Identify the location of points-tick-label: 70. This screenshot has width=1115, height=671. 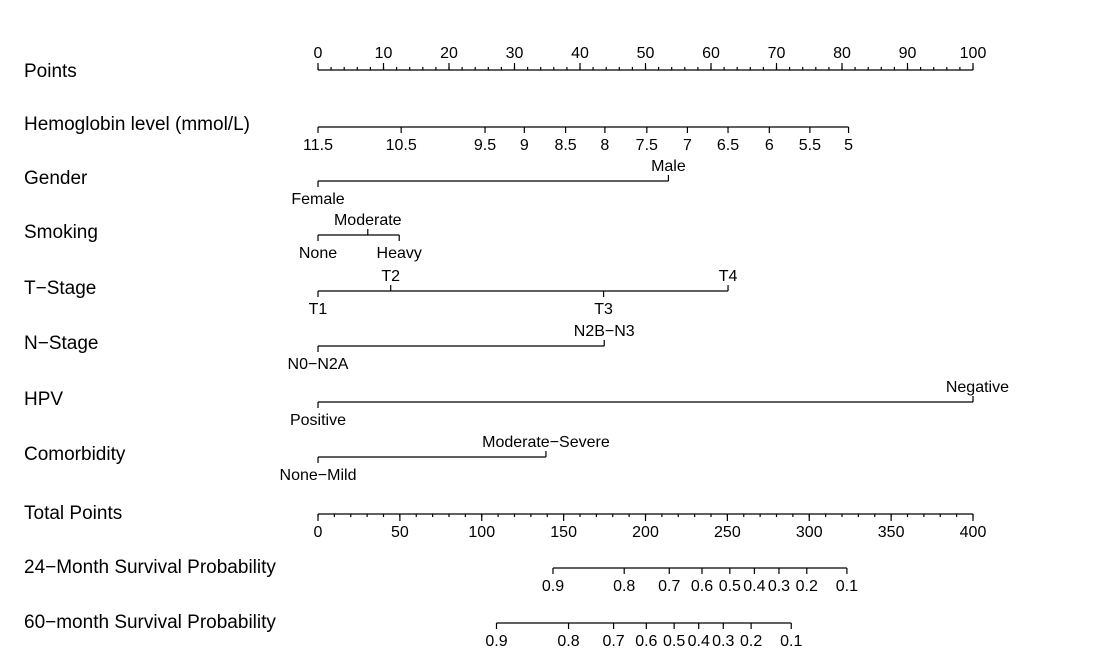
(777, 53).